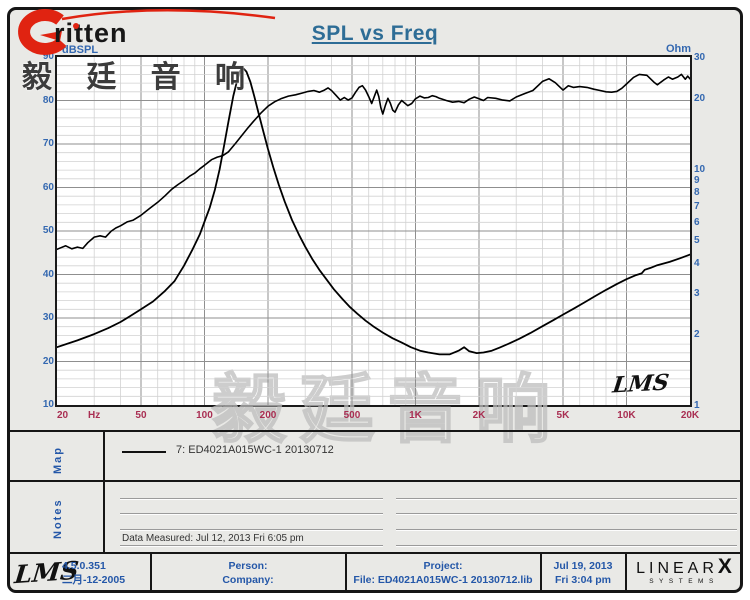 Image resolution: width=750 pixels, height=600 pixels. Describe the element at coordinates (375, 481) in the screenshot. I see `divider-map-notes` at that location.